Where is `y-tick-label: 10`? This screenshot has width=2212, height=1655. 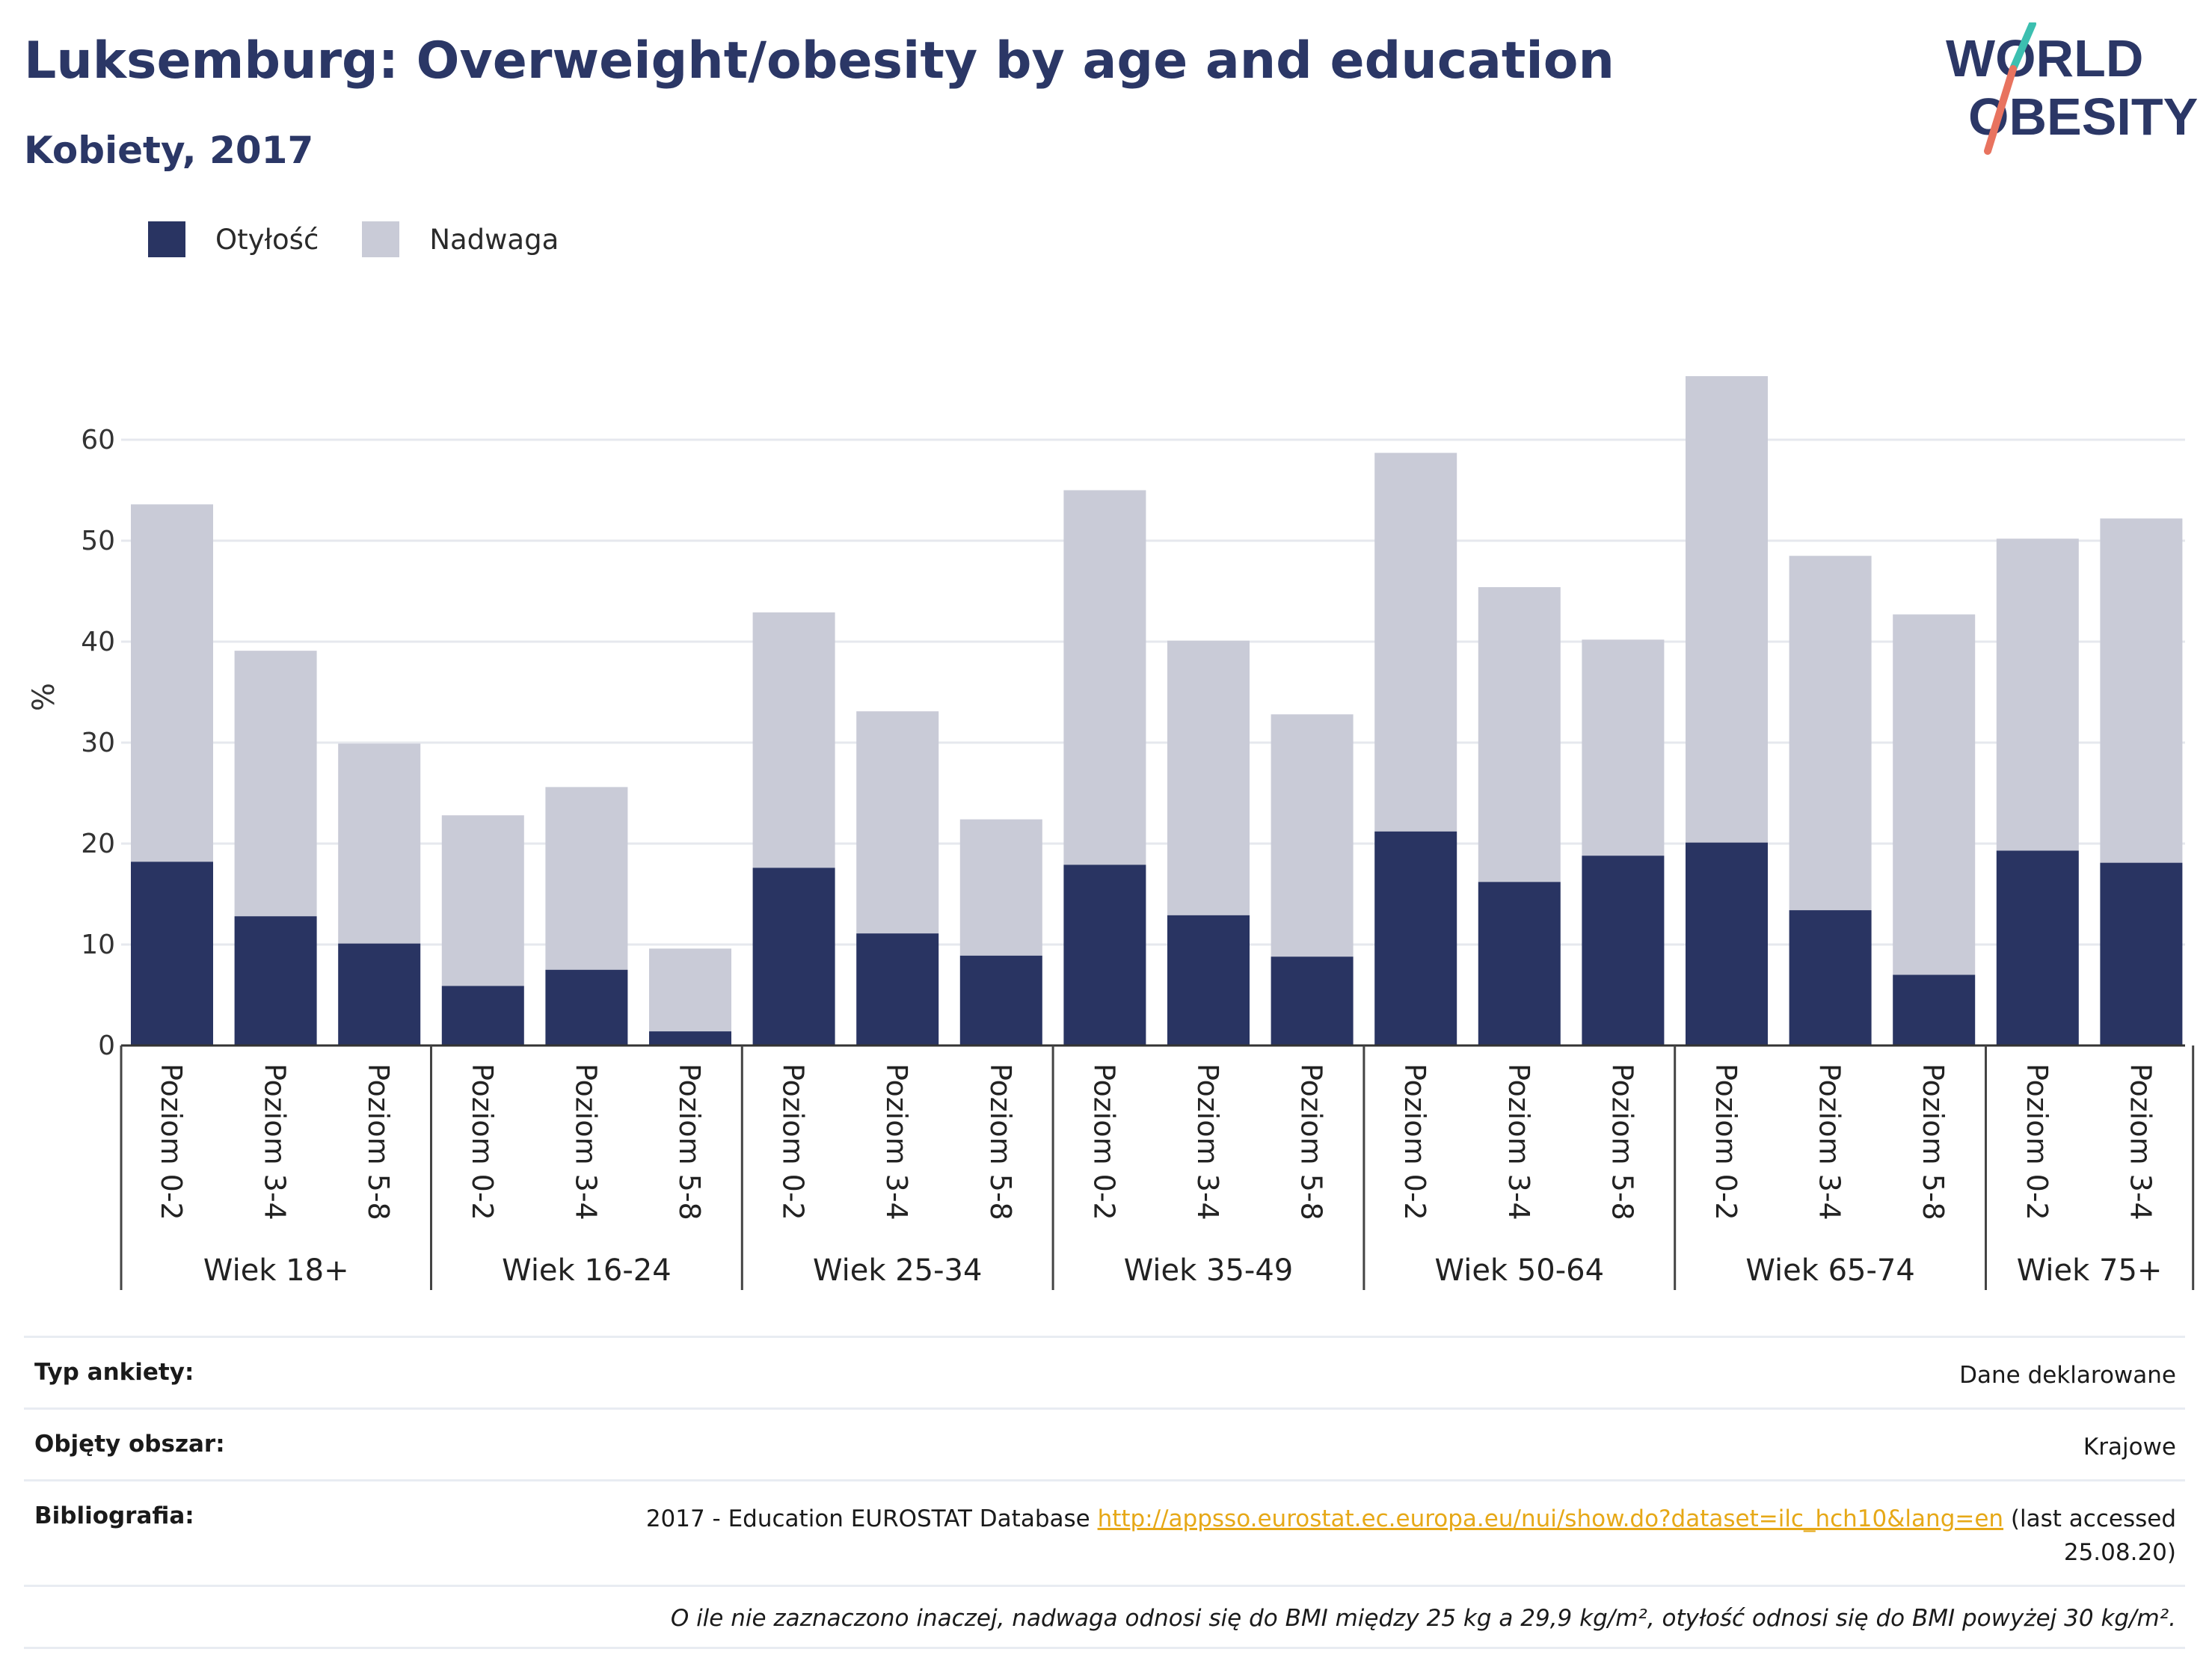 y-tick-label: 10 is located at coordinates (98, 945).